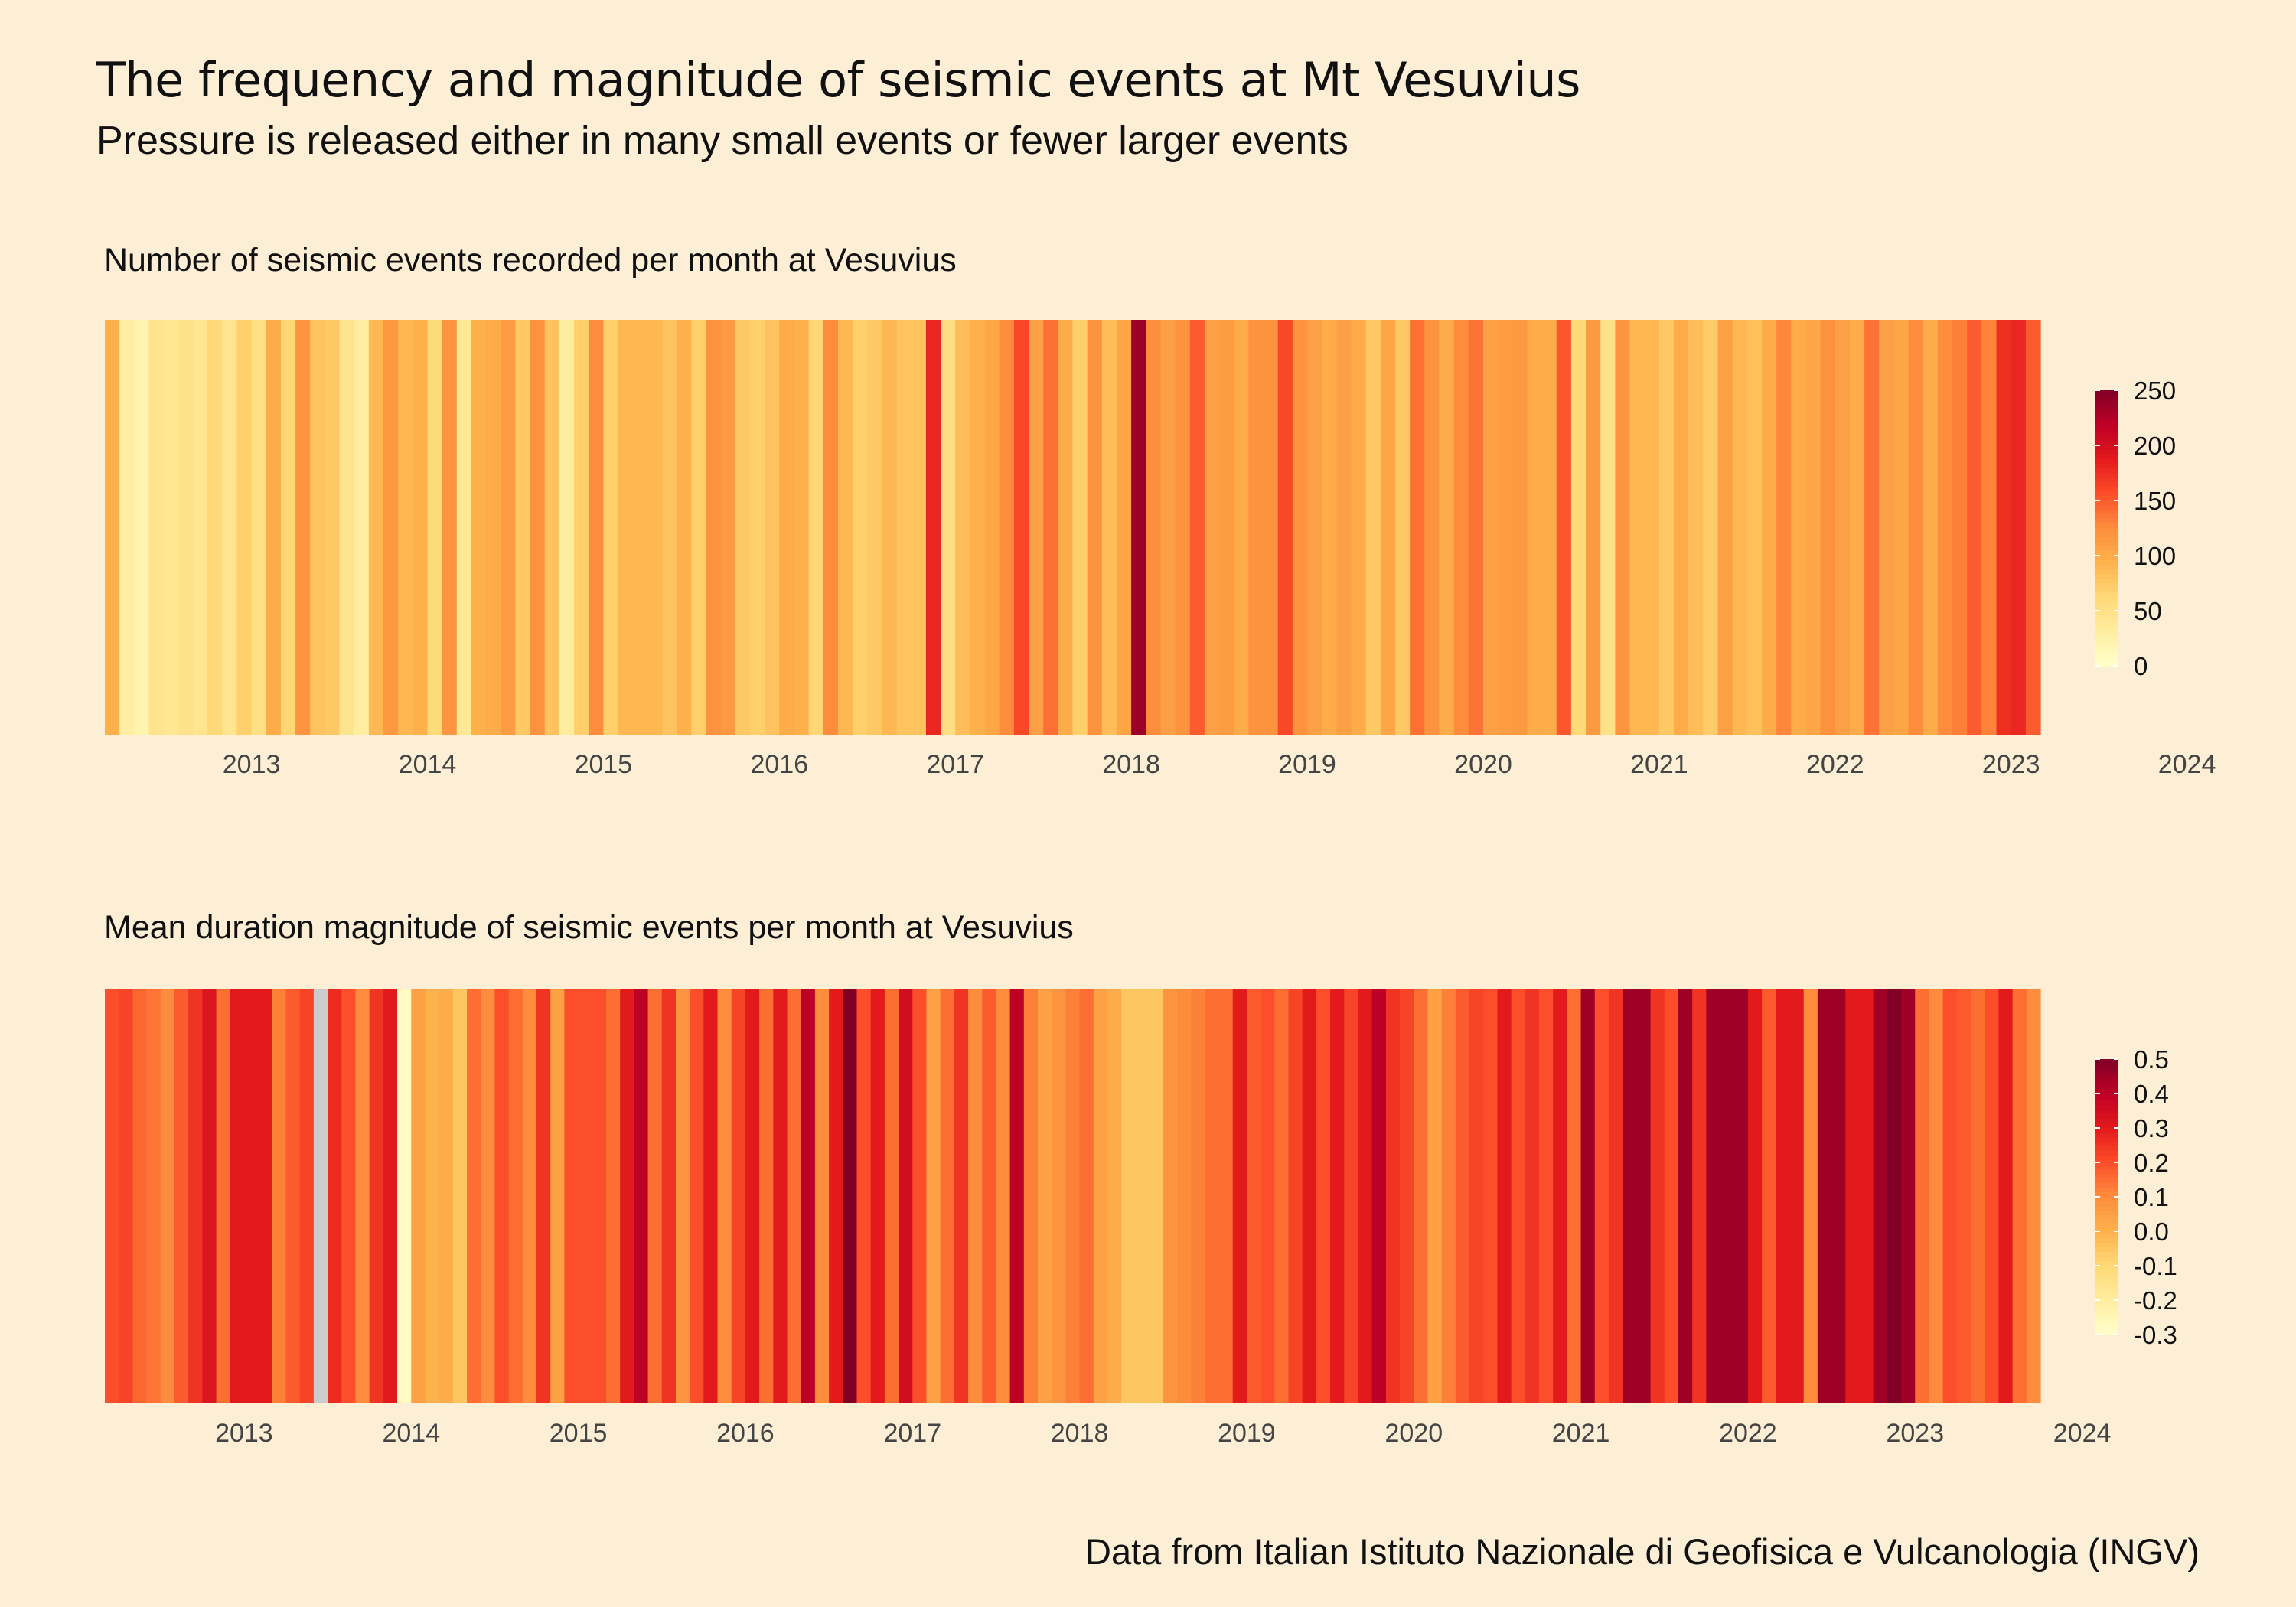 This screenshot has width=2296, height=1607. What do you see at coordinates (2155, 446) in the screenshot?
I see `legend-label: 200` at bounding box center [2155, 446].